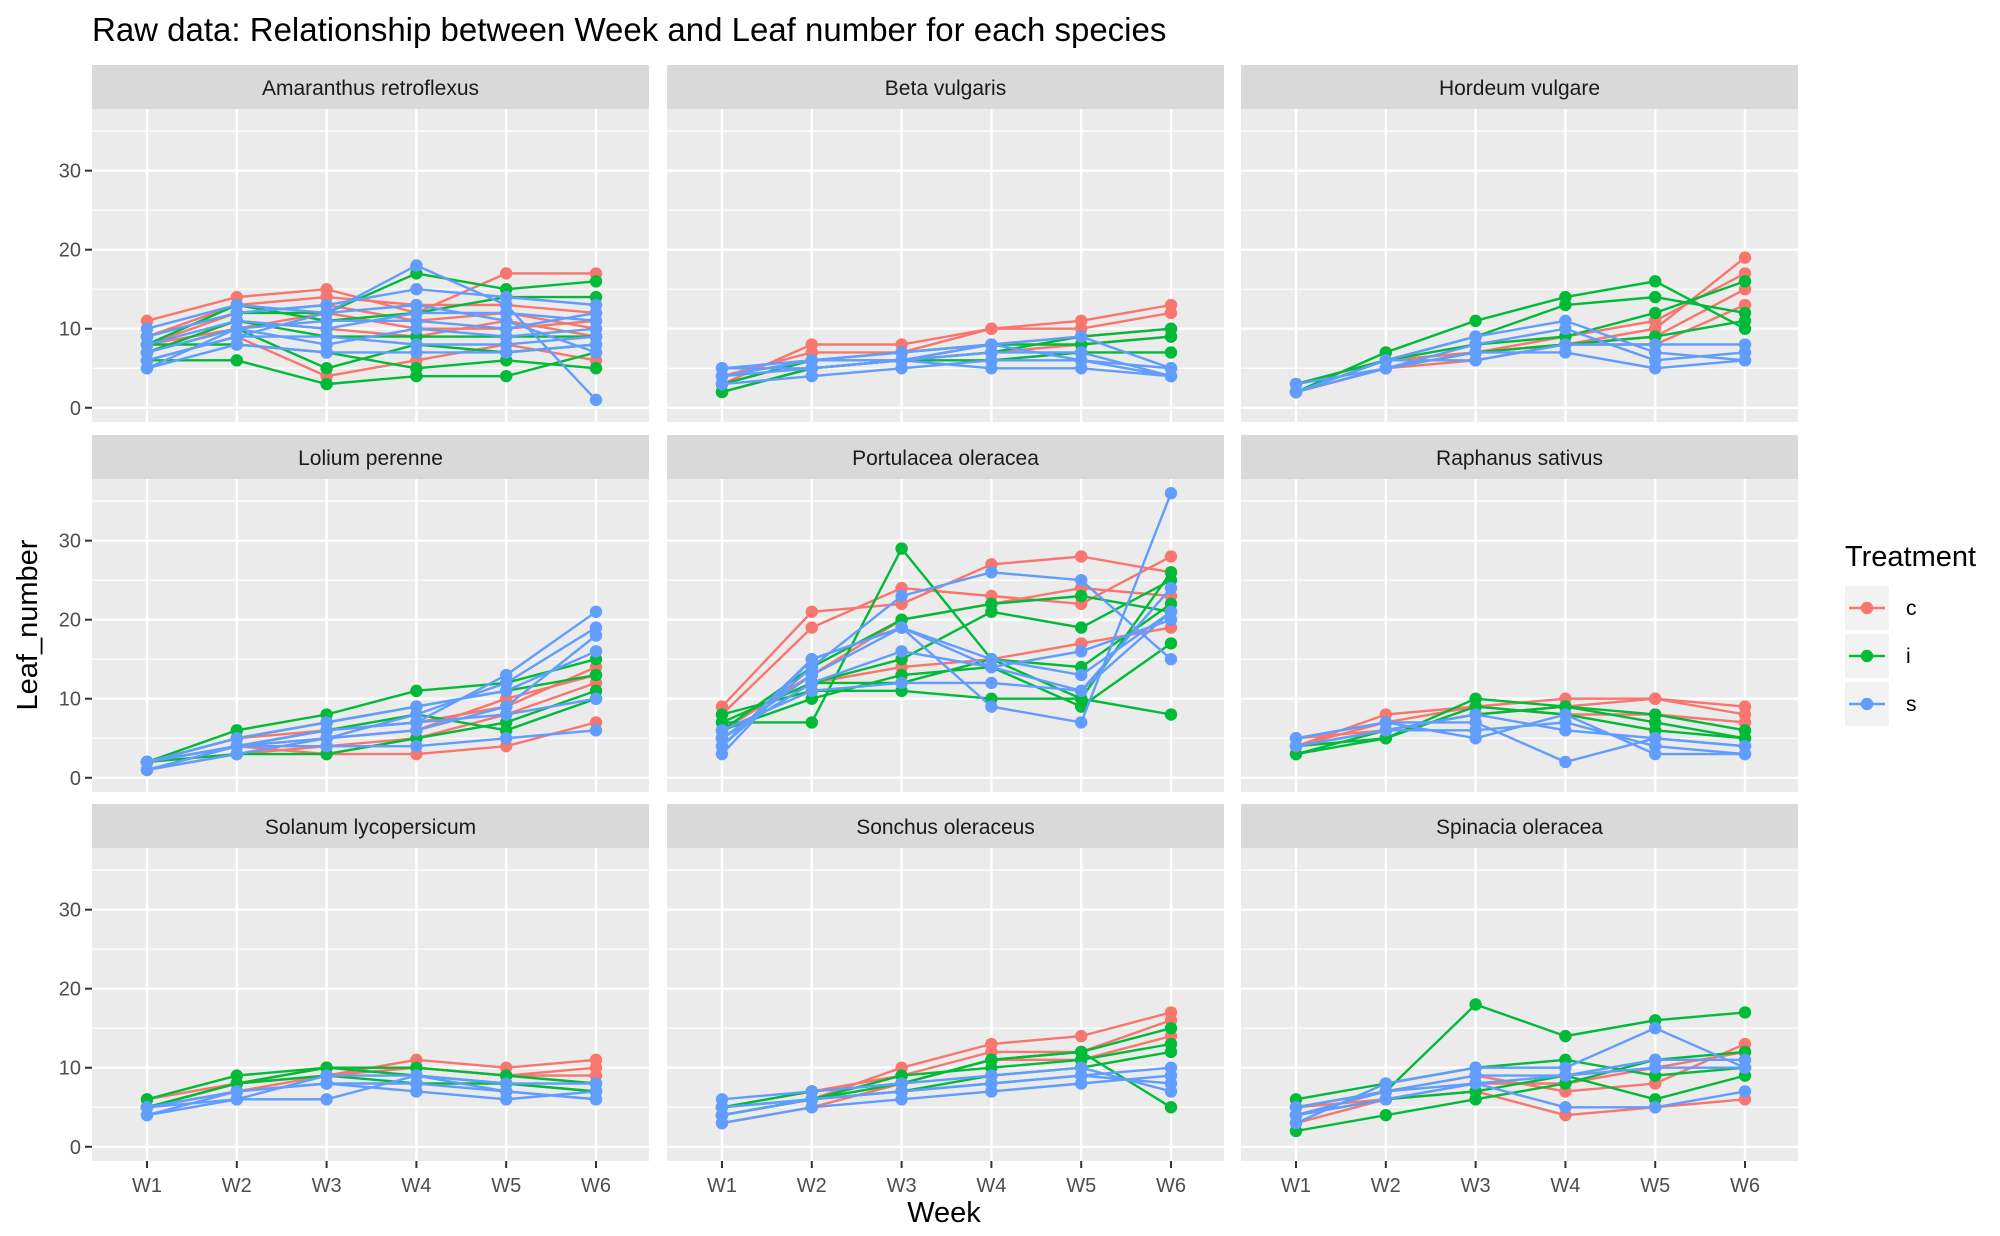  What do you see at coordinates (1867, 656) in the screenshot?
I see `legend-key-point` at bounding box center [1867, 656].